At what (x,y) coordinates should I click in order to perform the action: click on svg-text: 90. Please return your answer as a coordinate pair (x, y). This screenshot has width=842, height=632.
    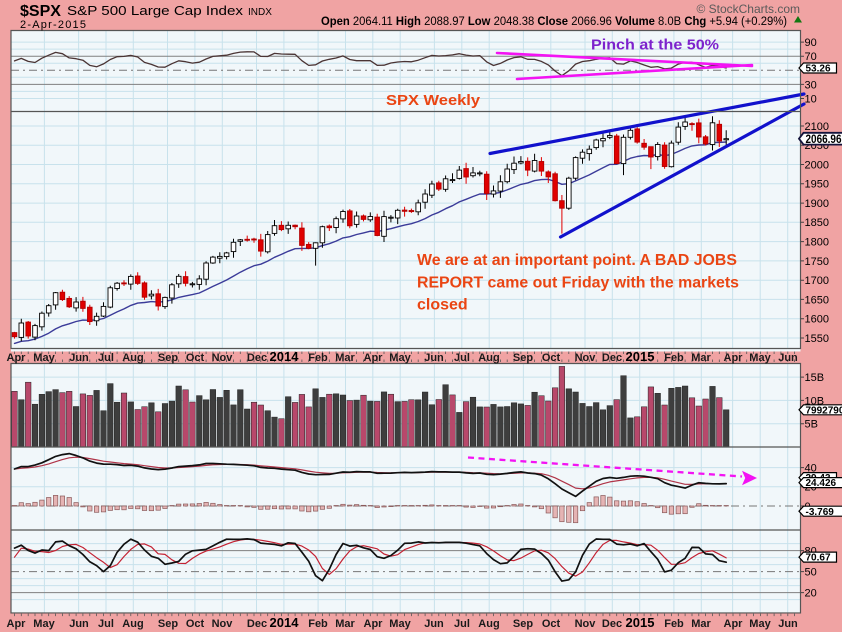
    Looking at the image, I should click on (811, 43).